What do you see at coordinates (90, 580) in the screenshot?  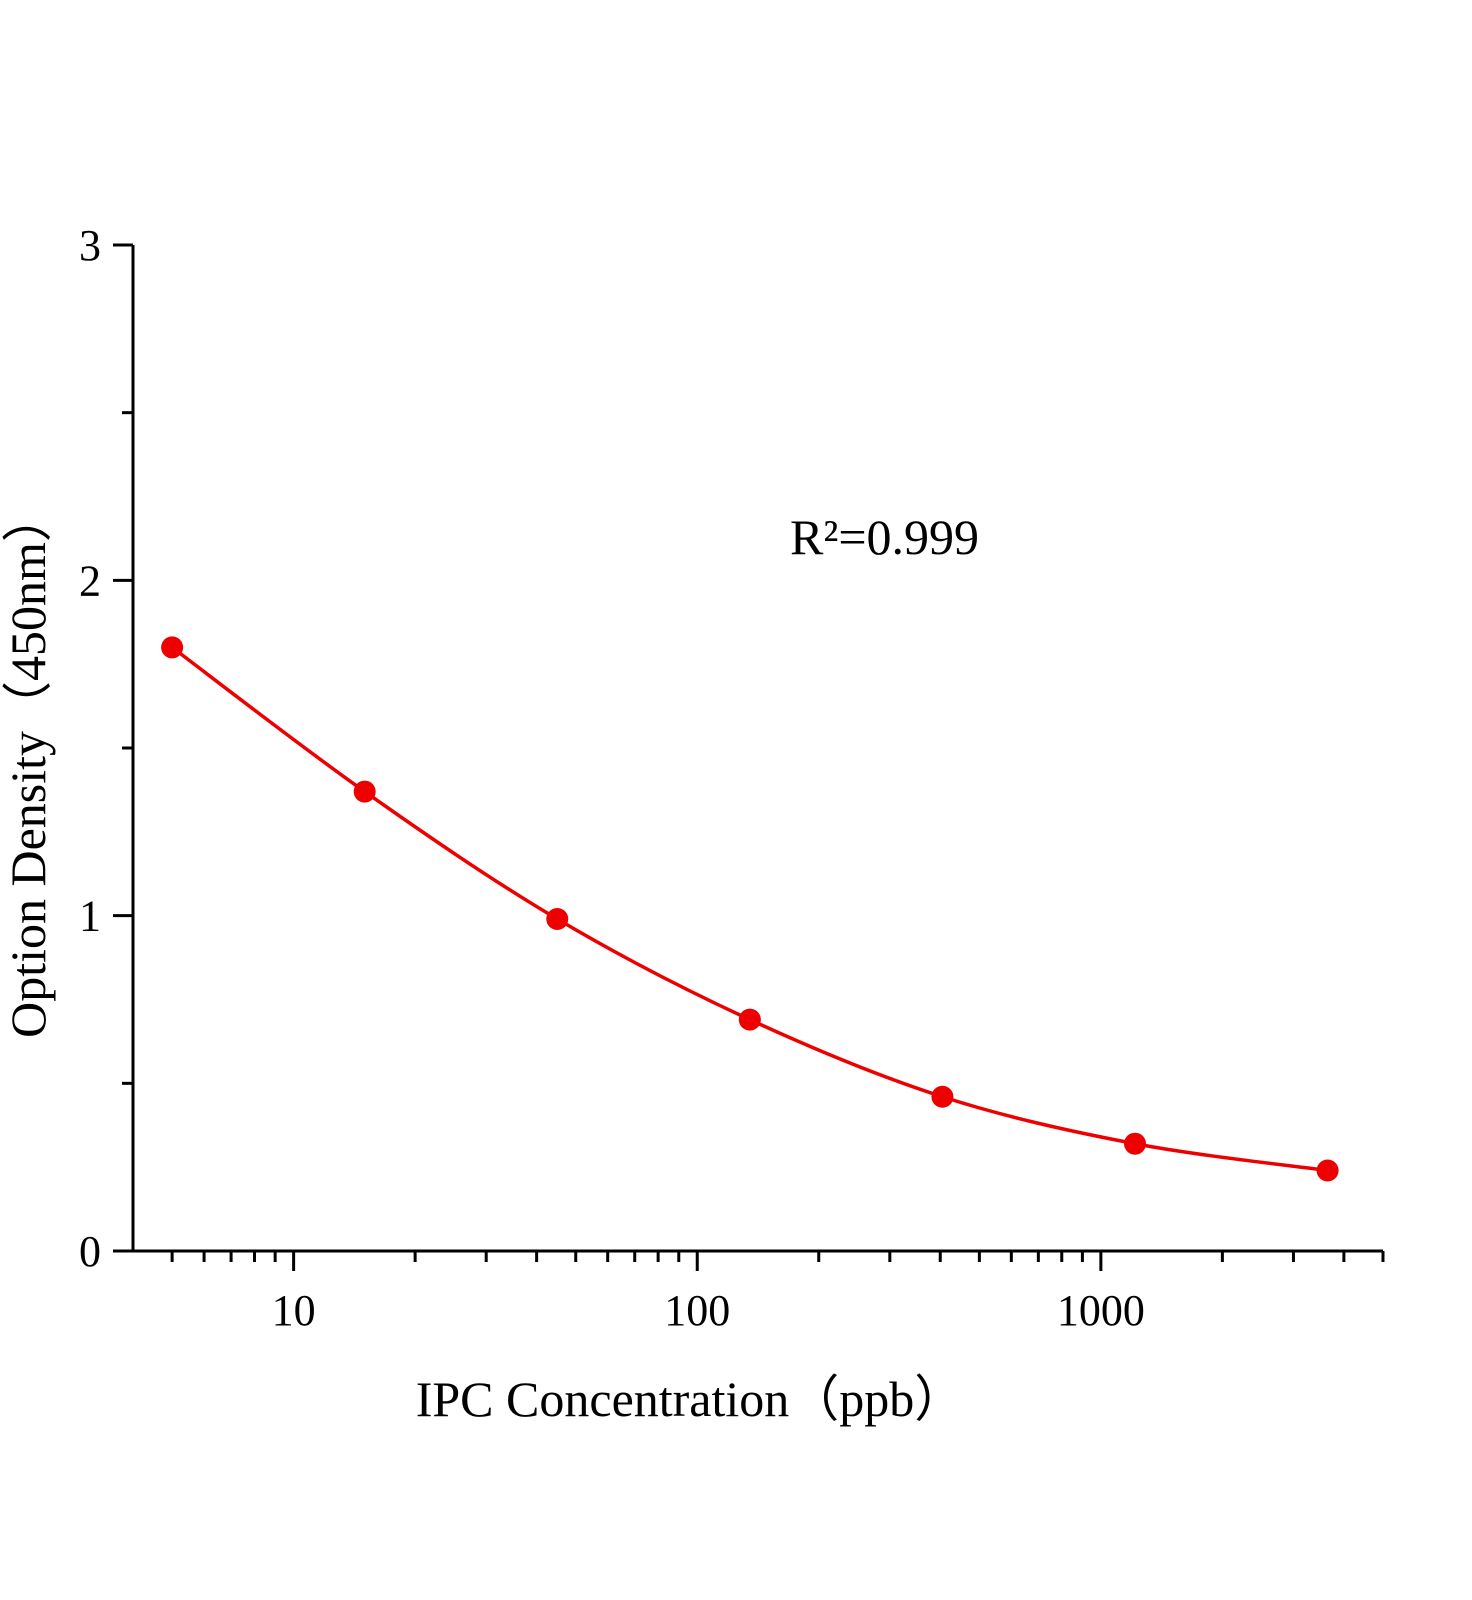 I see `y-tick-label: 2` at bounding box center [90, 580].